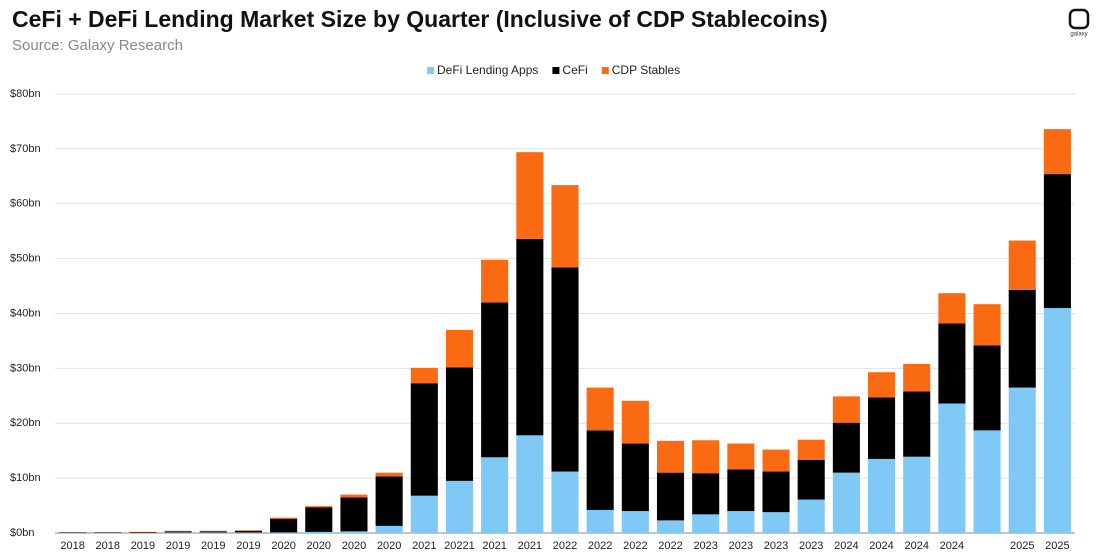 Image resolution: width=1100 pixels, height=559 pixels. Describe the element at coordinates (25, 423) in the screenshot. I see `y-tick-label: $20bn` at that location.